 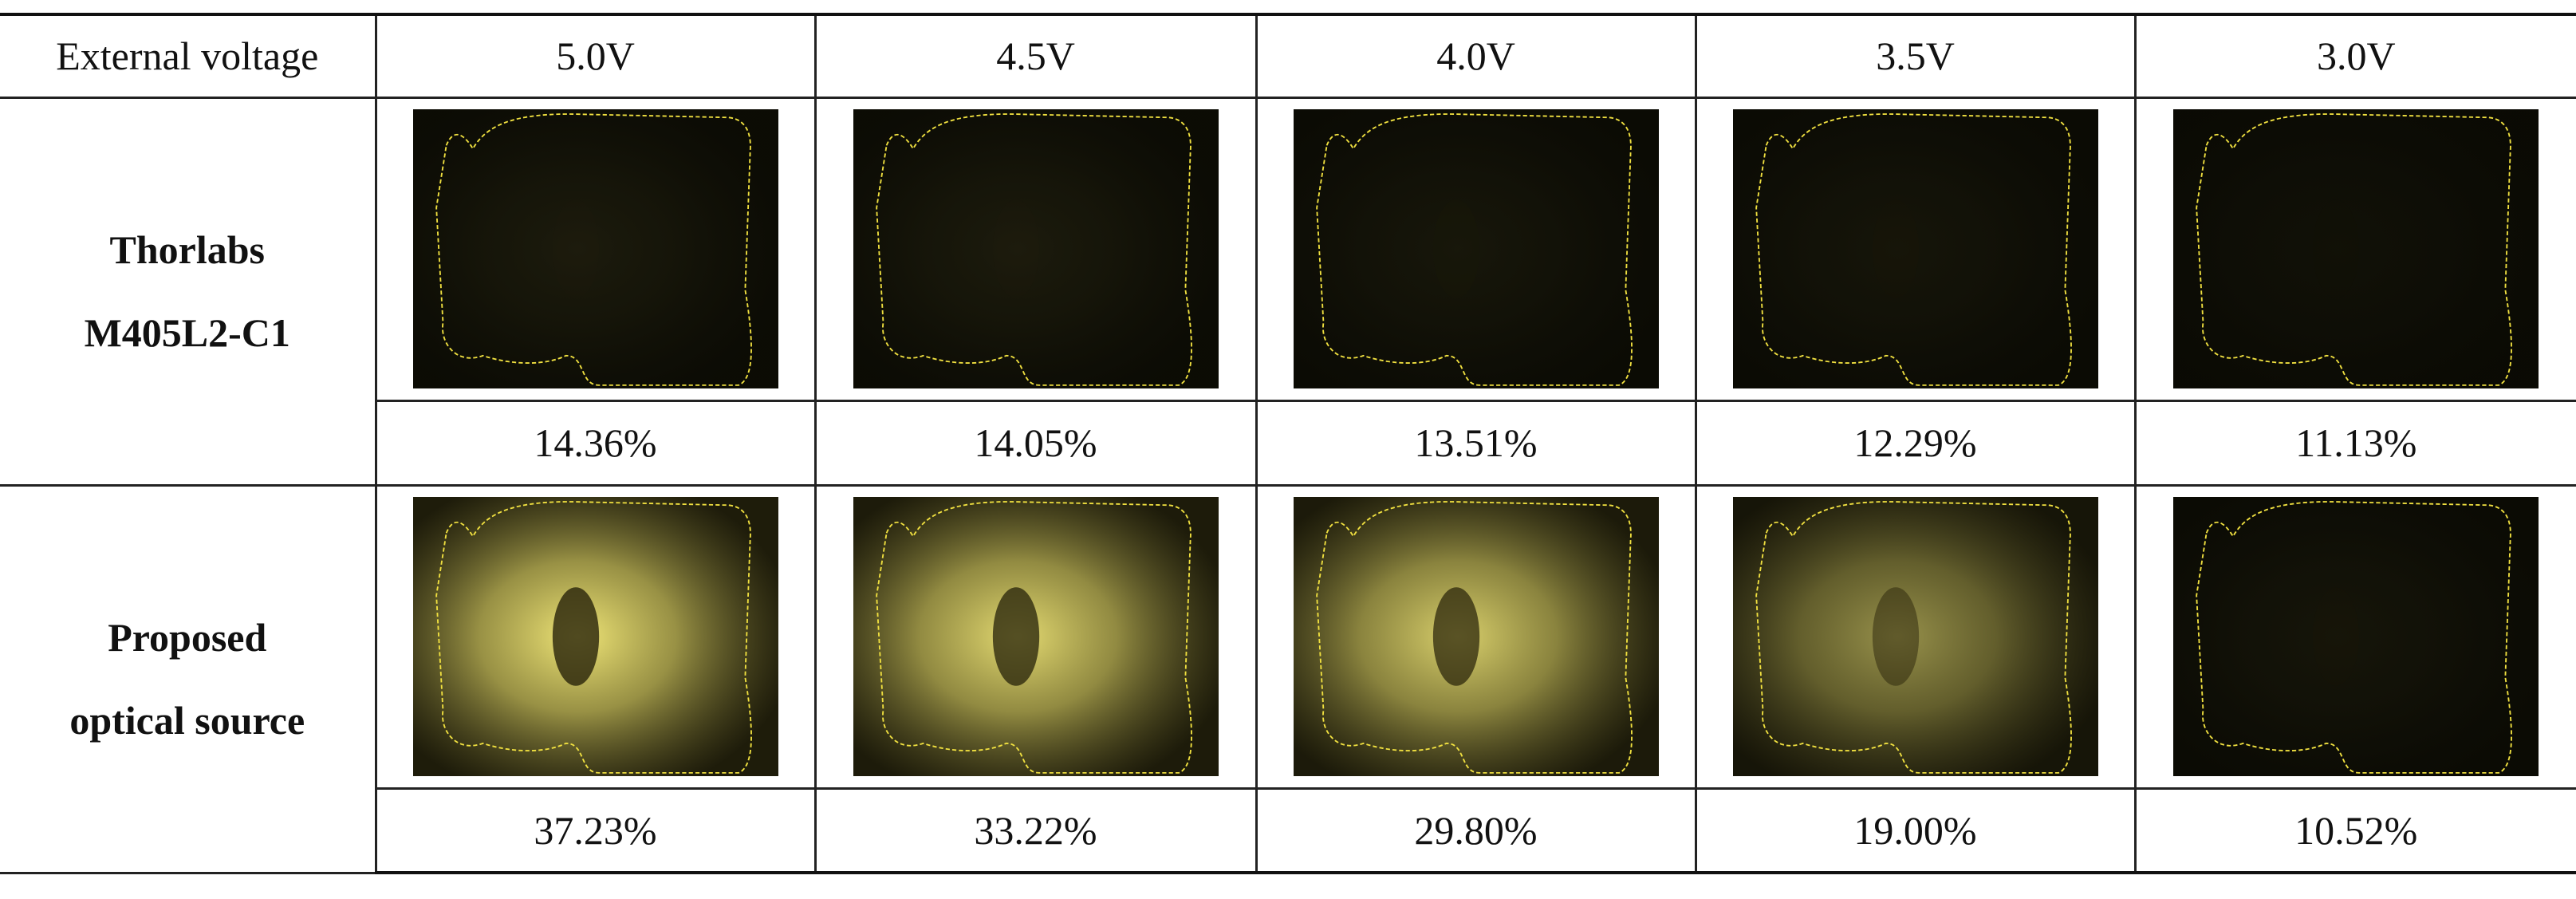 What do you see at coordinates (1035, 830) in the screenshot?
I see `value-cell: 33.22%` at bounding box center [1035, 830].